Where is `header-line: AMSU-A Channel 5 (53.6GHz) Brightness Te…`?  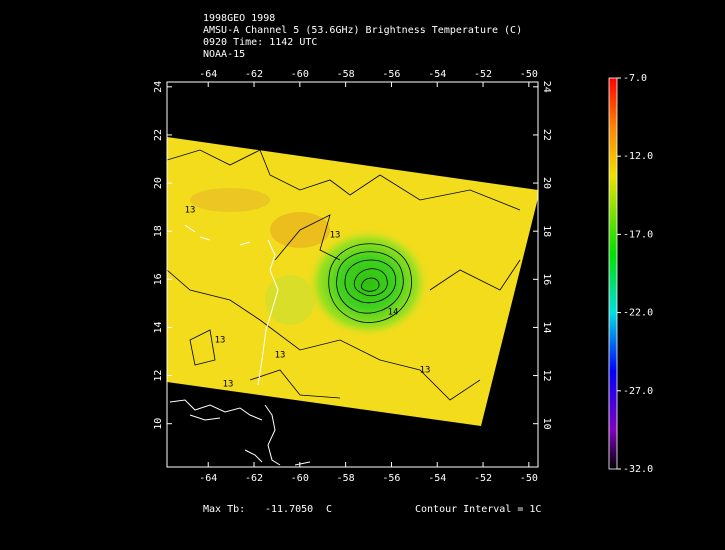
header-line: AMSU-A Channel 5 (53.6GHz) Brightness Te… is located at coordinates (362, 30).